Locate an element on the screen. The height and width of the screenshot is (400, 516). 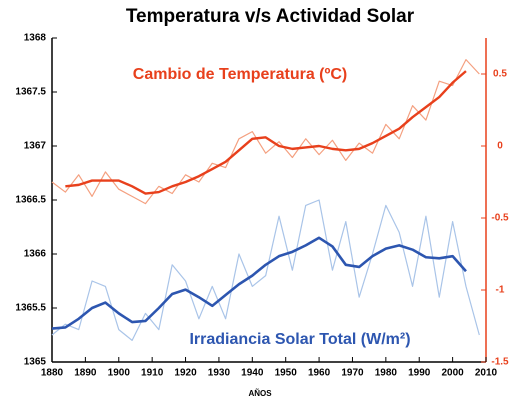
x-tick-label: 1910 is located at coordinates (152, 373).